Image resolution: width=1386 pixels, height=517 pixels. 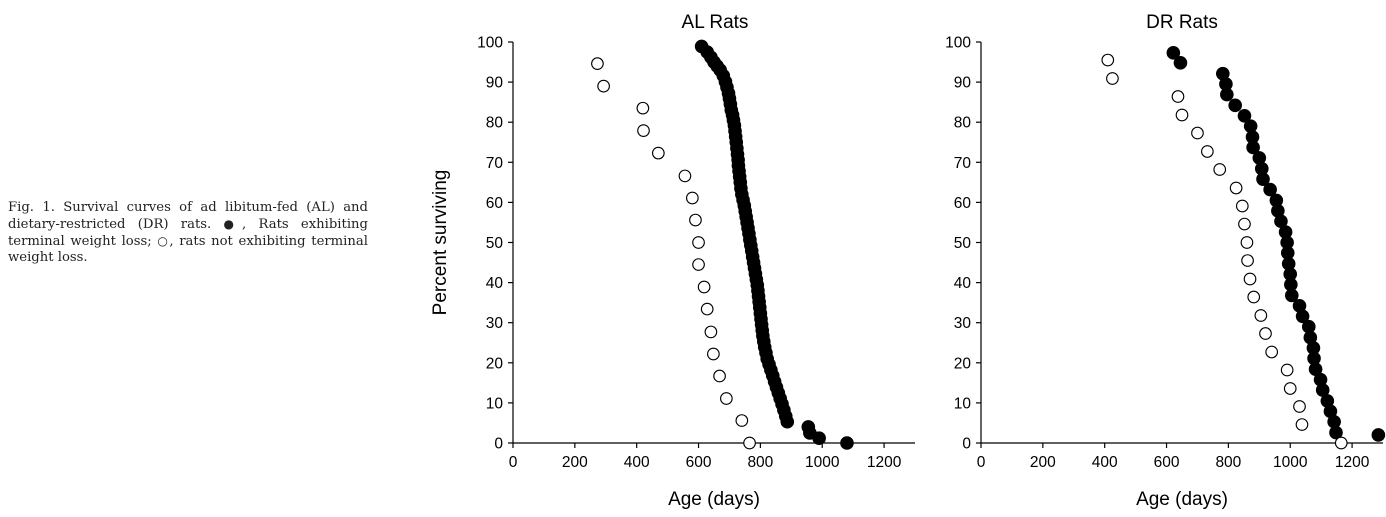 I want to click on chart-1-x-axis-label: Age (days), so click(x=1182, y=499).